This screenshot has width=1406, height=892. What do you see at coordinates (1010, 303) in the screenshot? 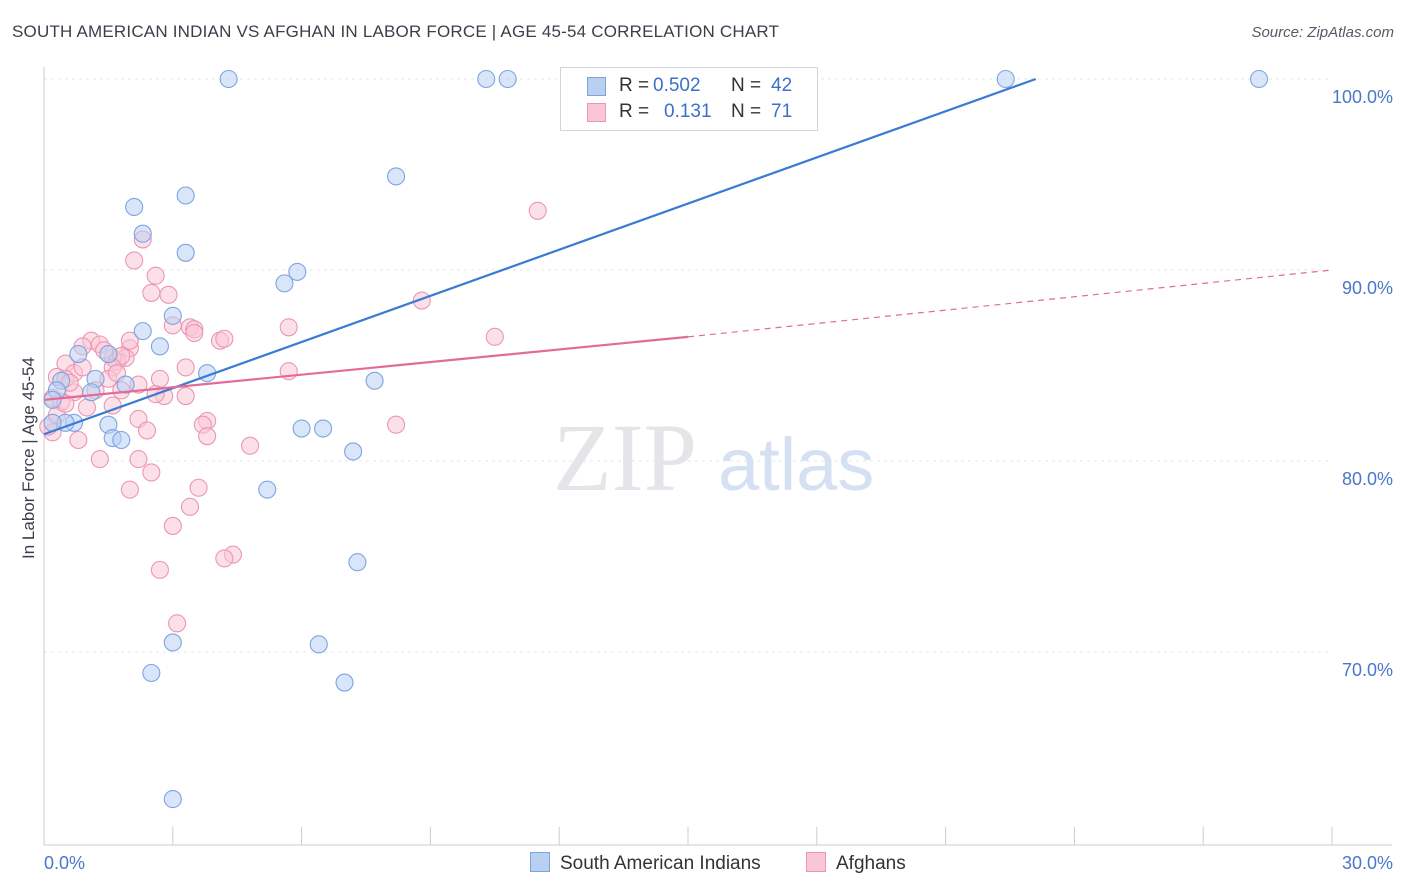
I see `trend-line-afghans-extension` at bounding box center [1010, 303].